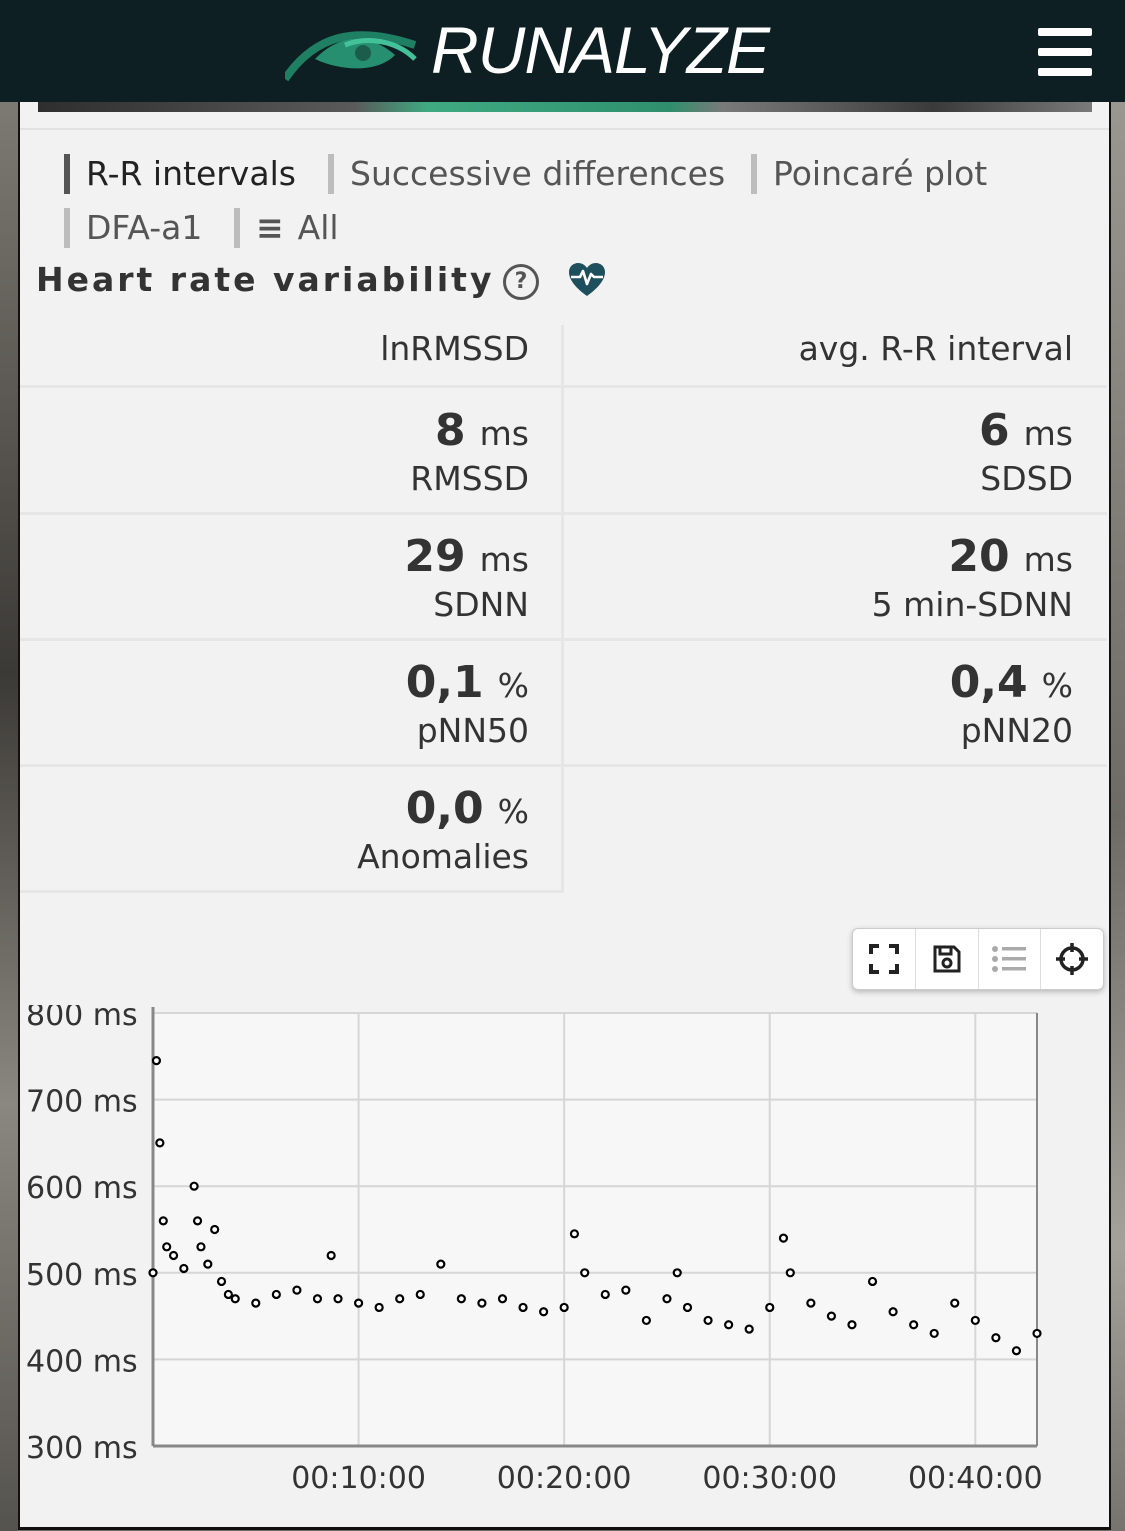  Describe the element at coordinates (884, 959) in the screenshot. I see `fullscreen-button` at that location.